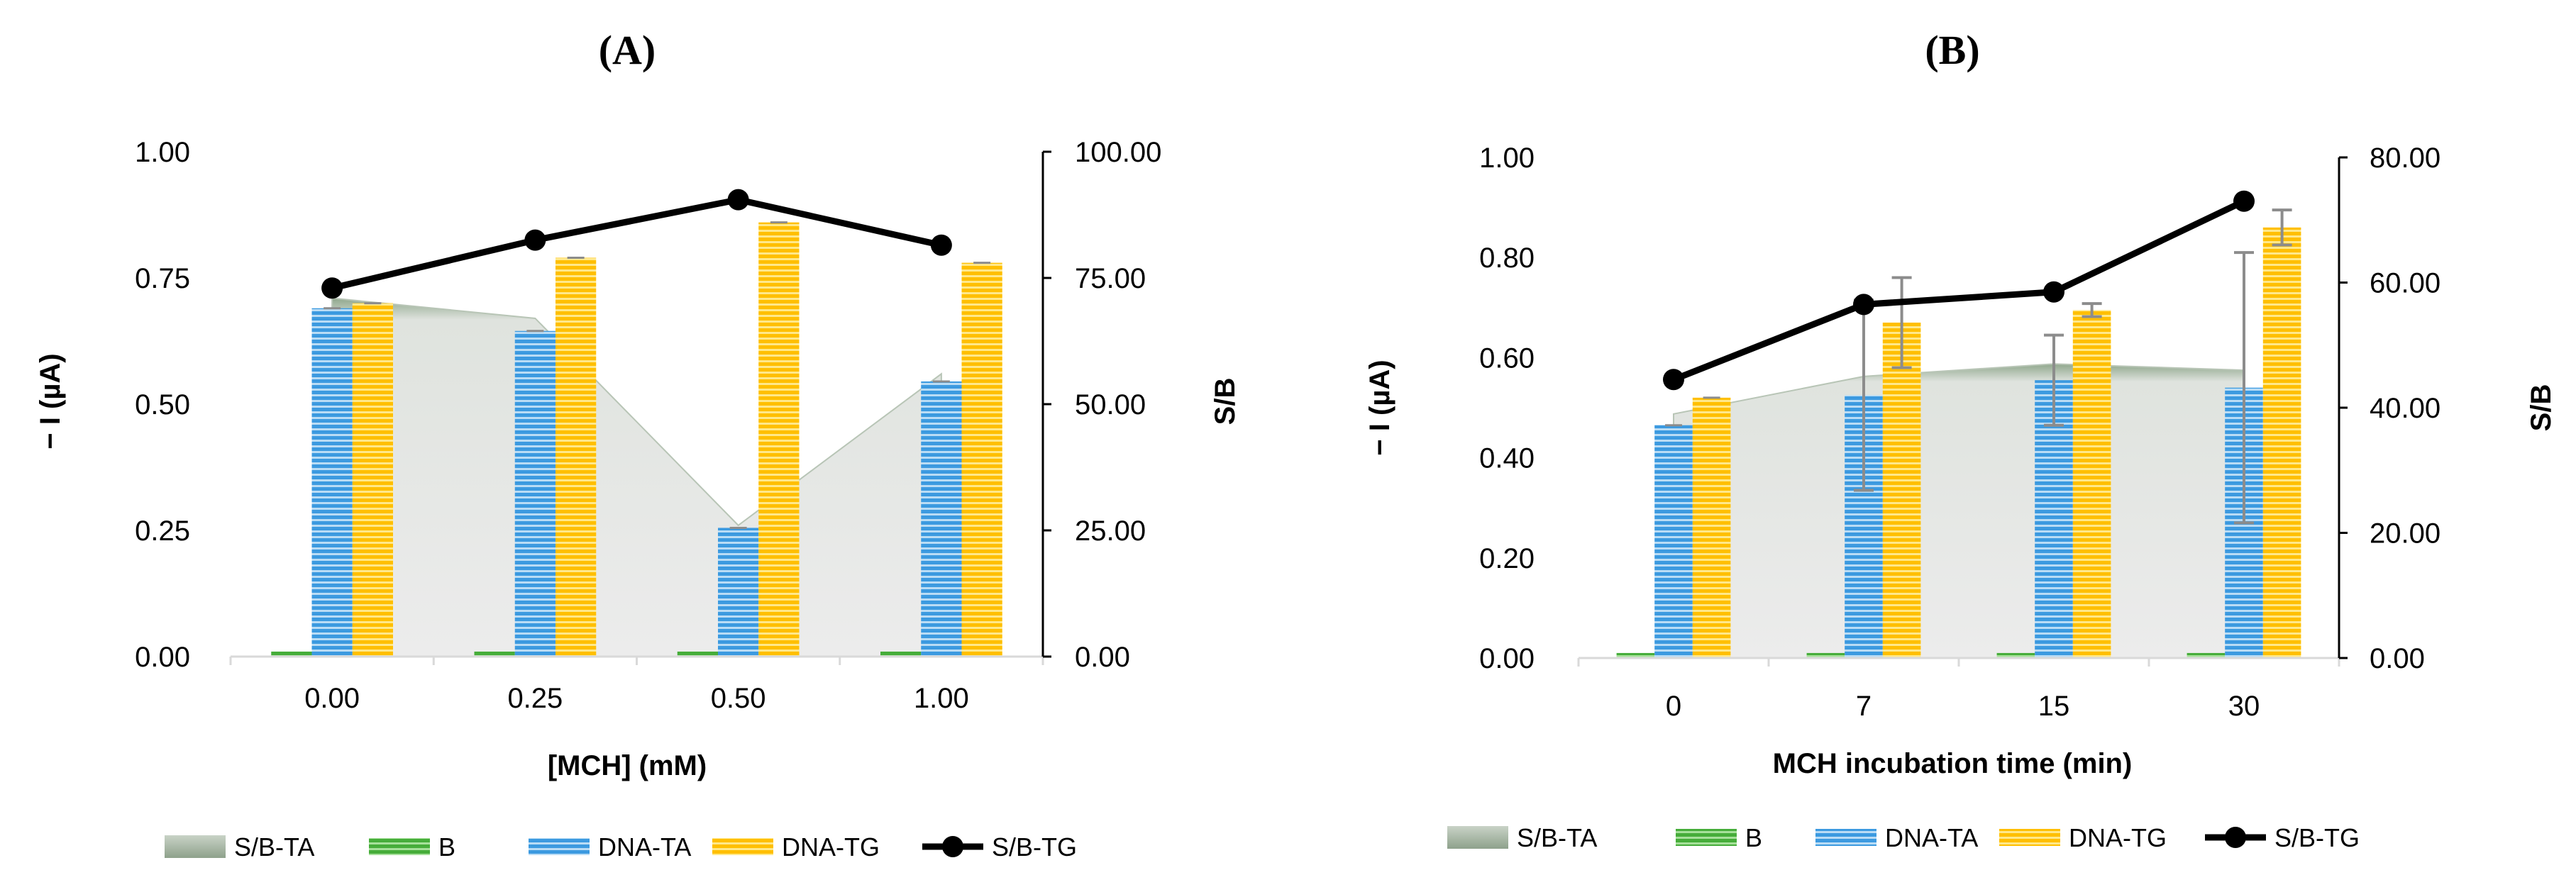  I want to click on y-tick-label: 0.25, so click(162, 531).